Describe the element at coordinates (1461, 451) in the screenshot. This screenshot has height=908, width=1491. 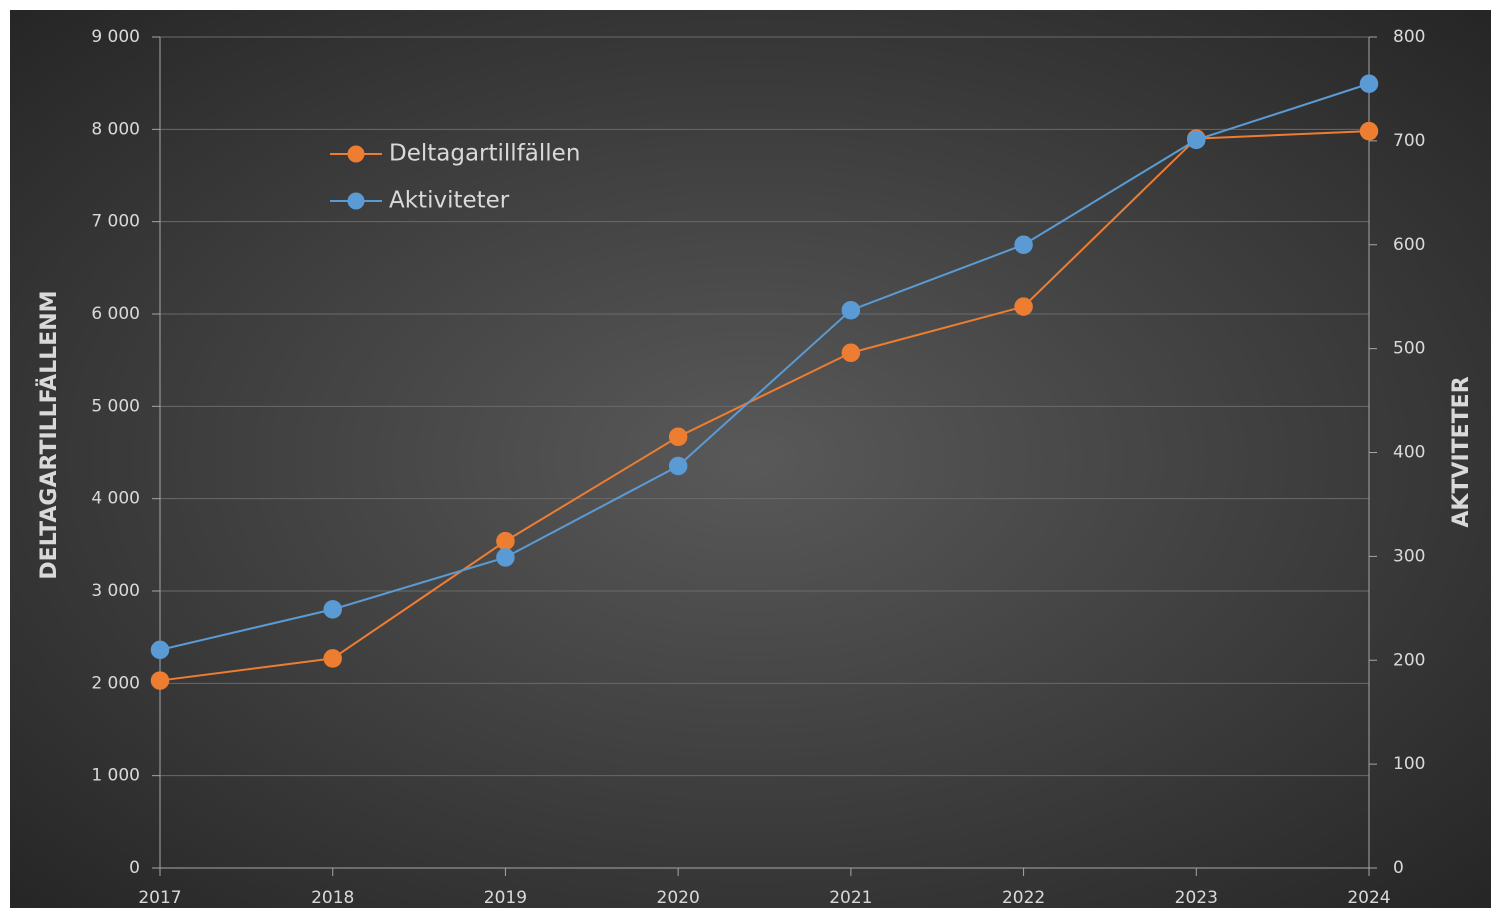
I see `y2-axis-title: AKTVITETER` at that location.